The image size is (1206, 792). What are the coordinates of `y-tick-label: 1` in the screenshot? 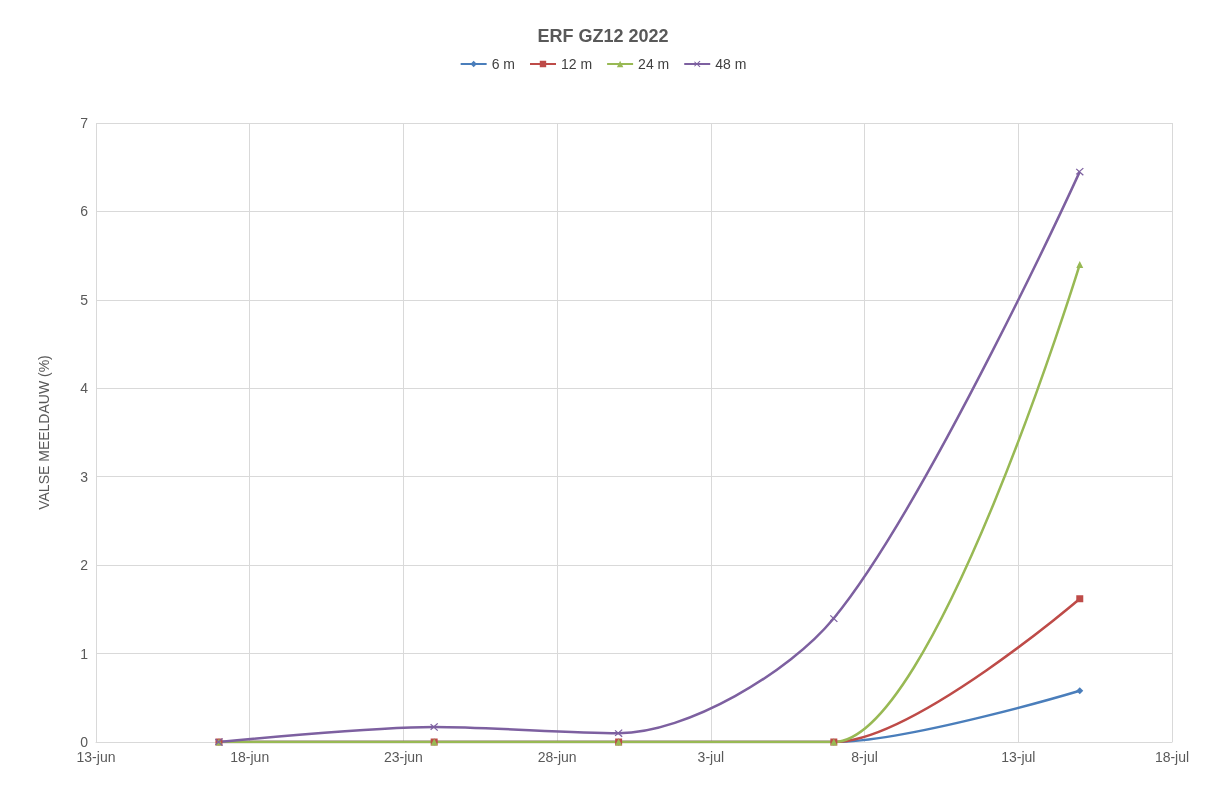 It's located at (84, 653).